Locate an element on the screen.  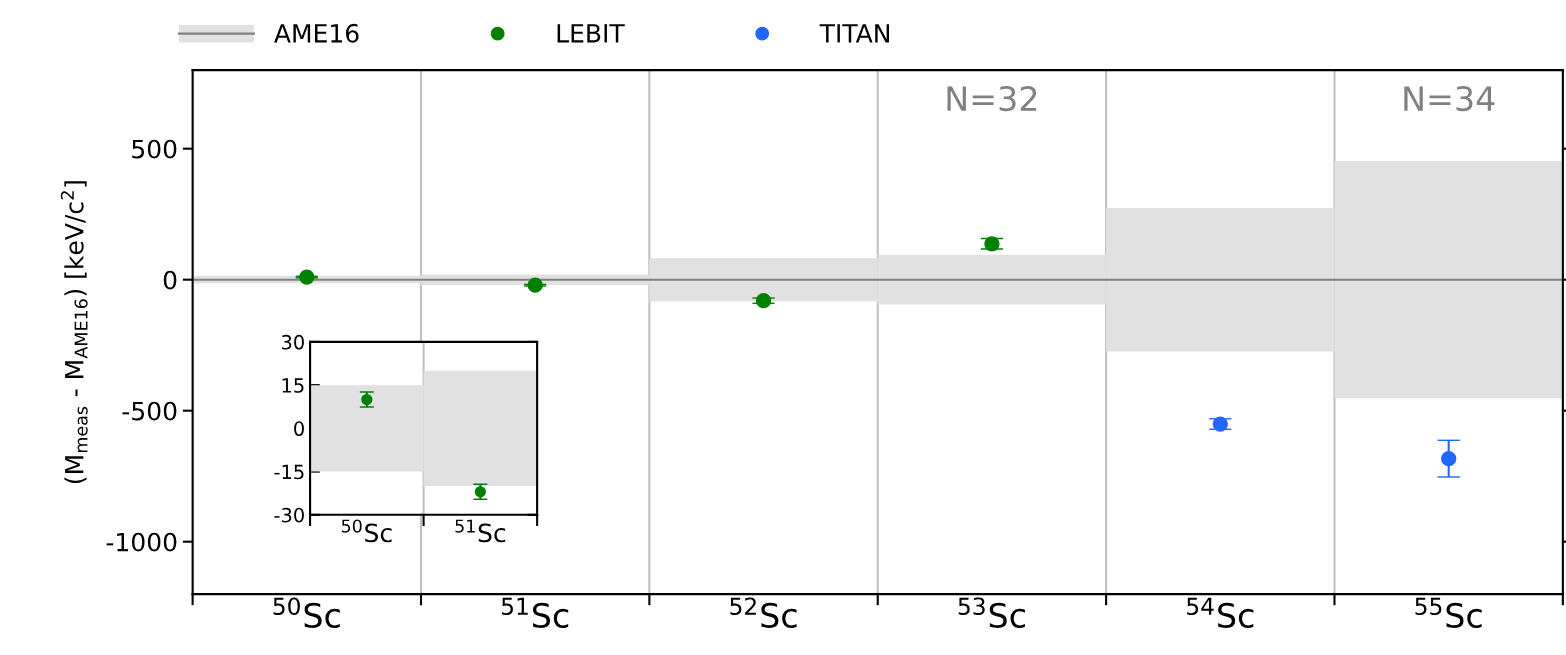
x-tick-label: $^{53}$Sc is located at coordinates (991, 612).